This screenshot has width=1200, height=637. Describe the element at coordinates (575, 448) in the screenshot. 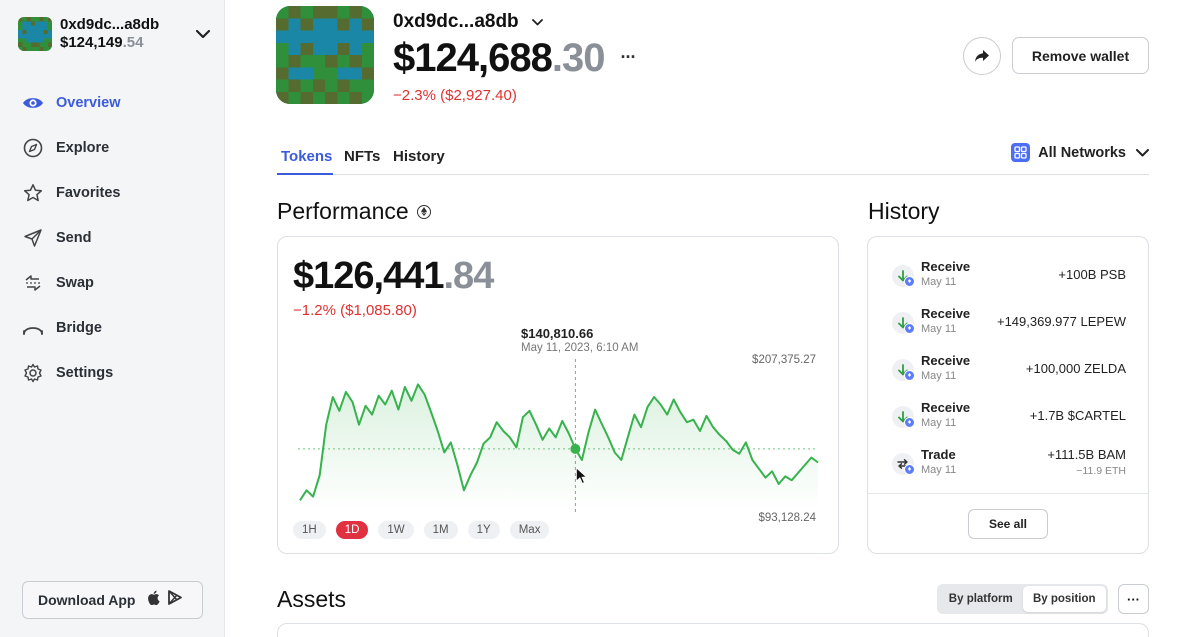

I see `chart-marker` at that location.